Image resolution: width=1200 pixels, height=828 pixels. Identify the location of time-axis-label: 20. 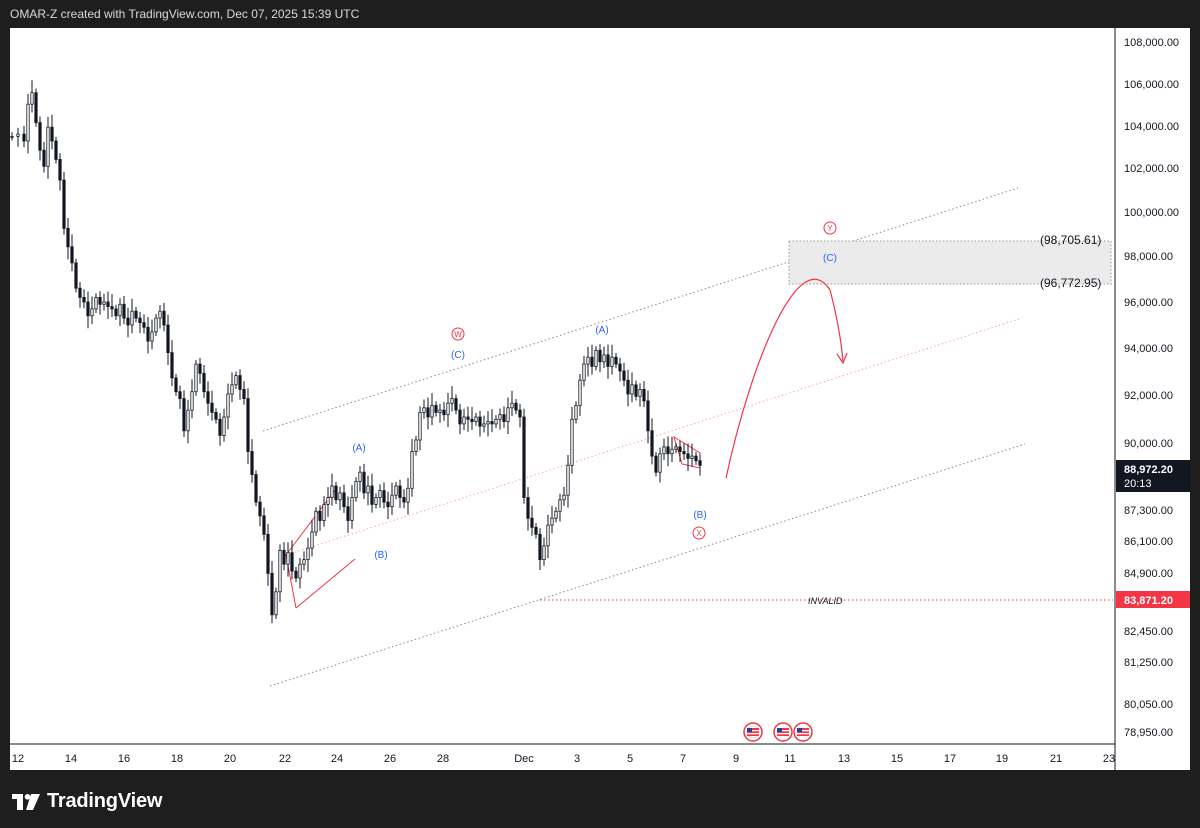
(230, 759).